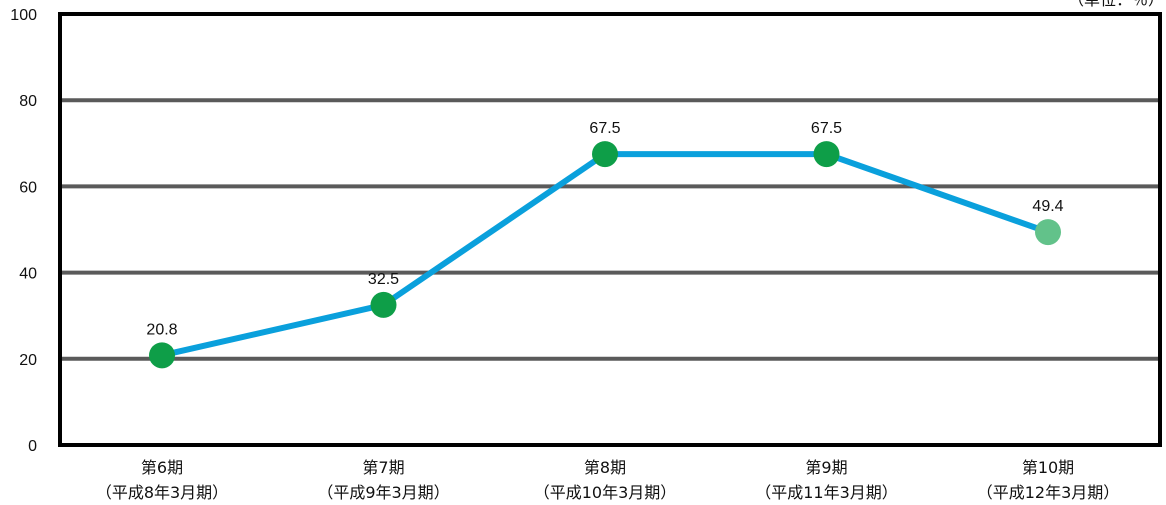  Describe the element at coordinates (28, 274) in the screenshot. I see `y-tick-label: 40` at that location.